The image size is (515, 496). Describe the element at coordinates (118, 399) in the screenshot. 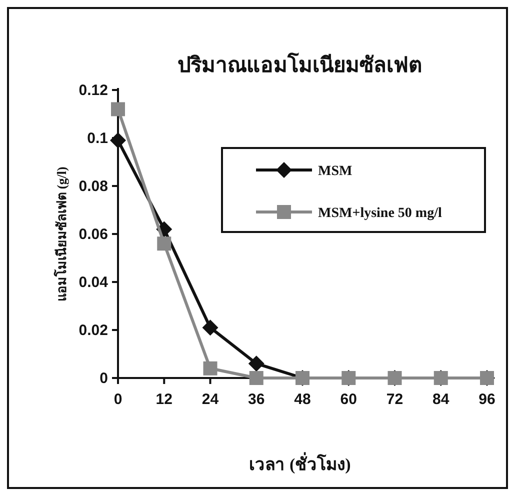

I see `x-tick-label: 0` at that location.